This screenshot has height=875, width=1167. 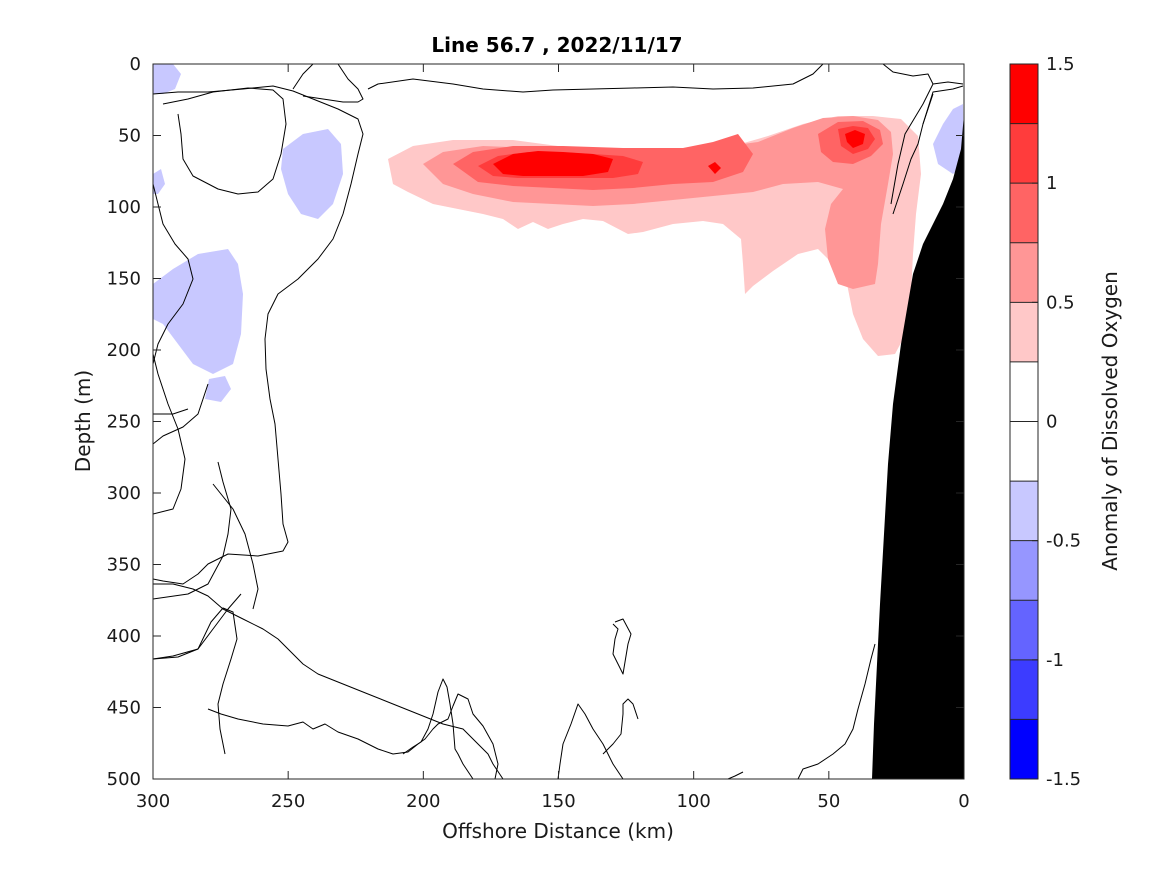 What do you see at coordinates (1110, 421) in the screenshot?
I see `colorbar-title: Anomaly of Dissolved Oxygen` at bounding box center [1110, 421].